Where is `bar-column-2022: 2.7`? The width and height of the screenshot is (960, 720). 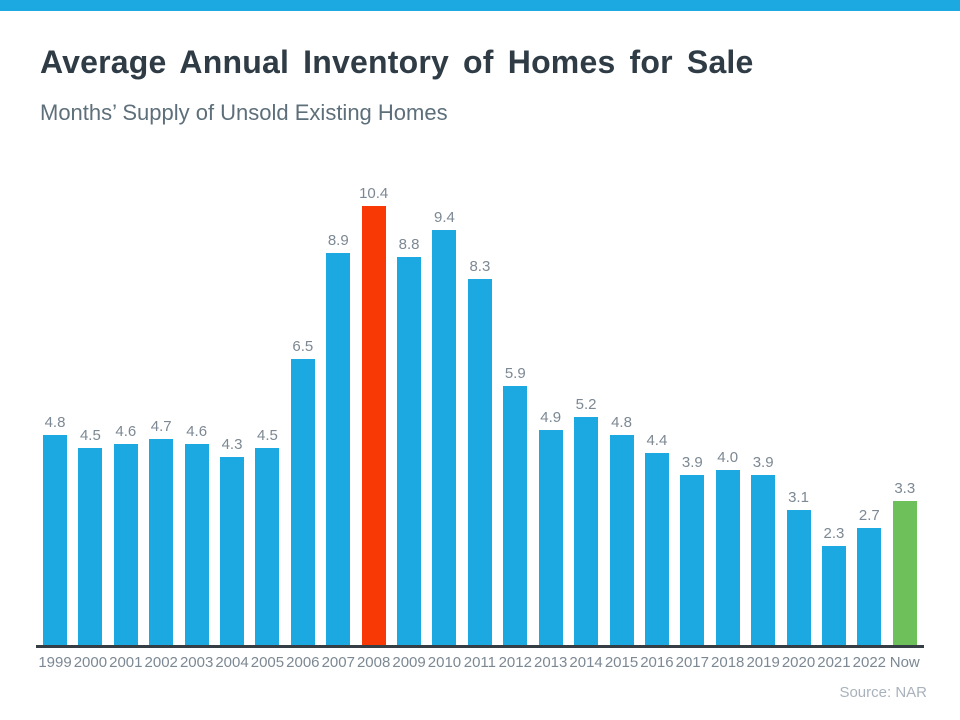 bar-column-2022: 2.7 is located at coordinates (869, 417).